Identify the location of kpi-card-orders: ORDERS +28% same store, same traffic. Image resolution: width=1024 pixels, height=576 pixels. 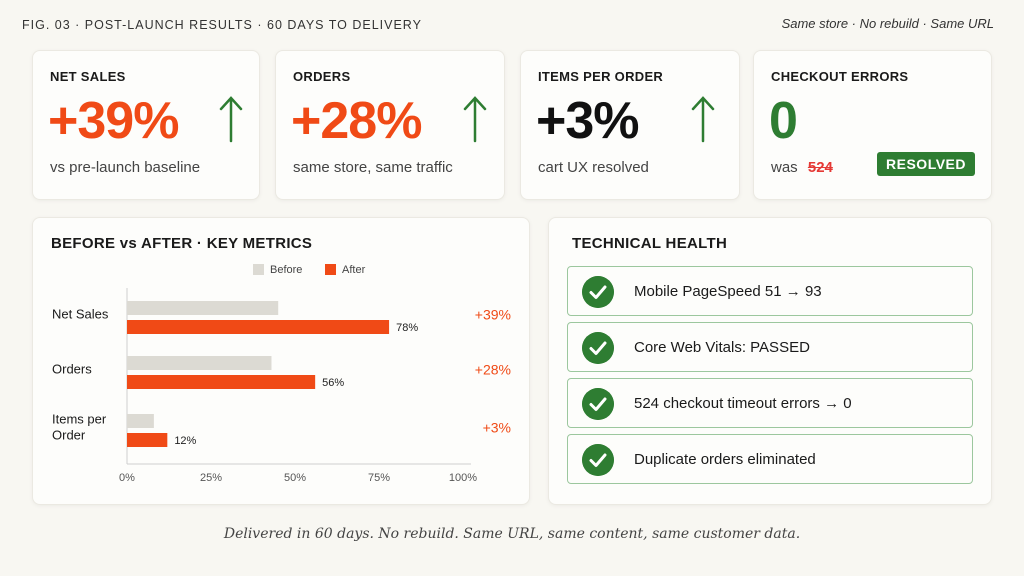
(390, 125).